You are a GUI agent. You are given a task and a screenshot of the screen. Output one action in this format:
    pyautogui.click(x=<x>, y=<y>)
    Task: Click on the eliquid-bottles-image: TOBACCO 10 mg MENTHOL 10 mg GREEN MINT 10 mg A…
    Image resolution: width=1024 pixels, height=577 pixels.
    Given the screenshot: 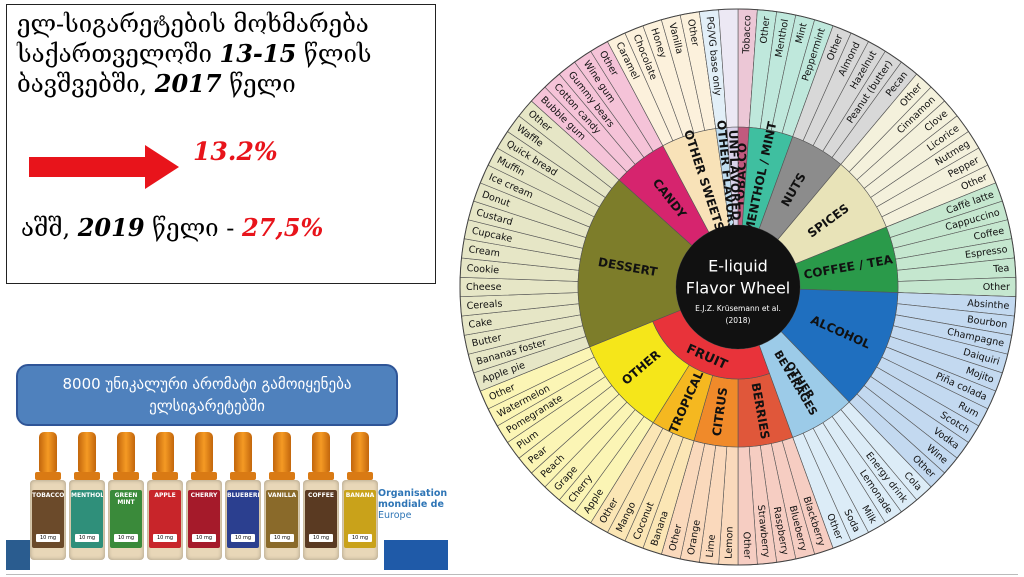 What is the action you would take?
    pyautogui.click(x=210, y=497)
    